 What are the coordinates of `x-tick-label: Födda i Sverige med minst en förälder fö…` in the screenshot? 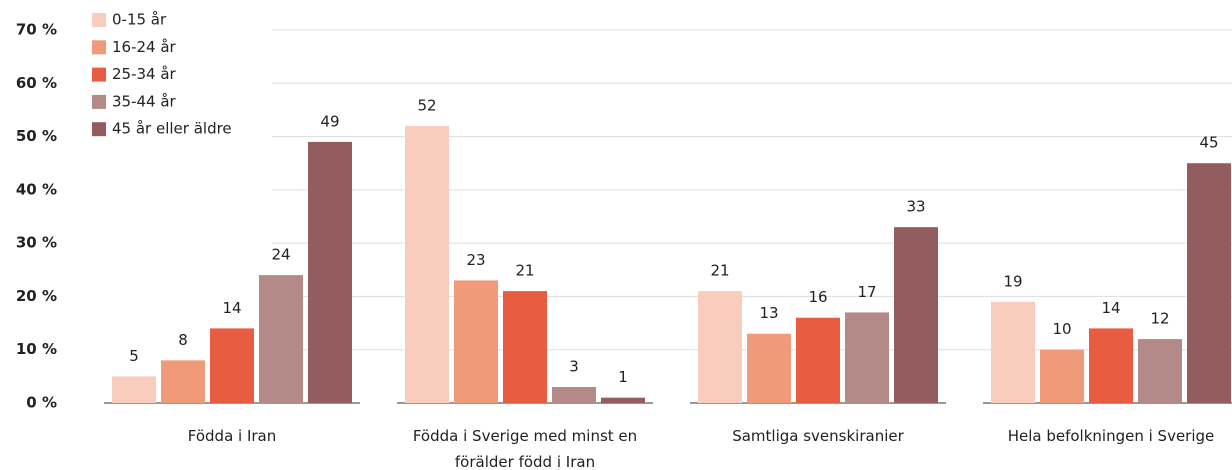 It's located at (525, 448).